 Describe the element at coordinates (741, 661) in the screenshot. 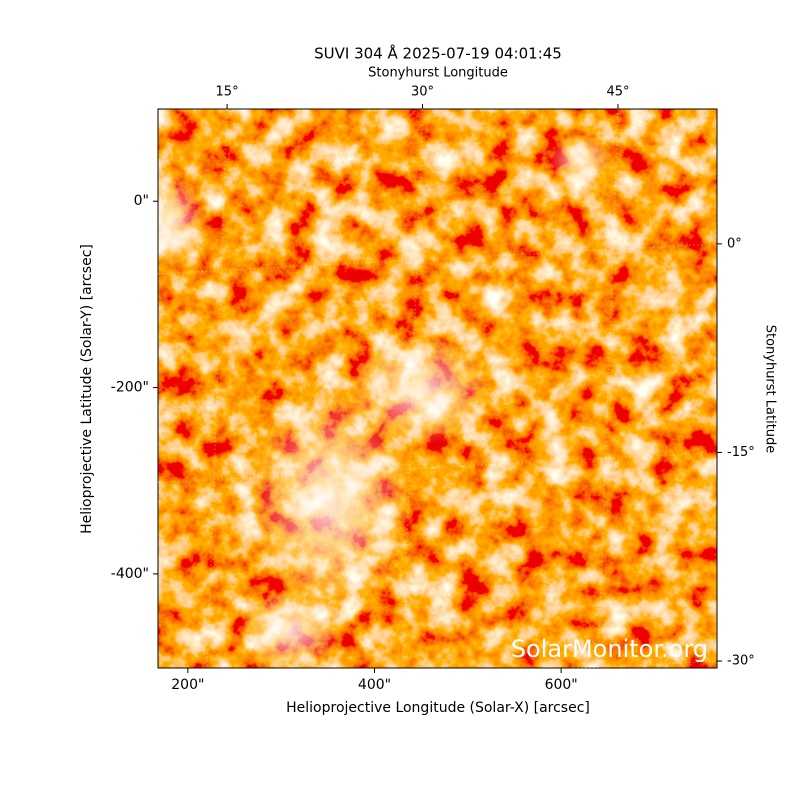

I see `right-tick-label: -30°` at that location.